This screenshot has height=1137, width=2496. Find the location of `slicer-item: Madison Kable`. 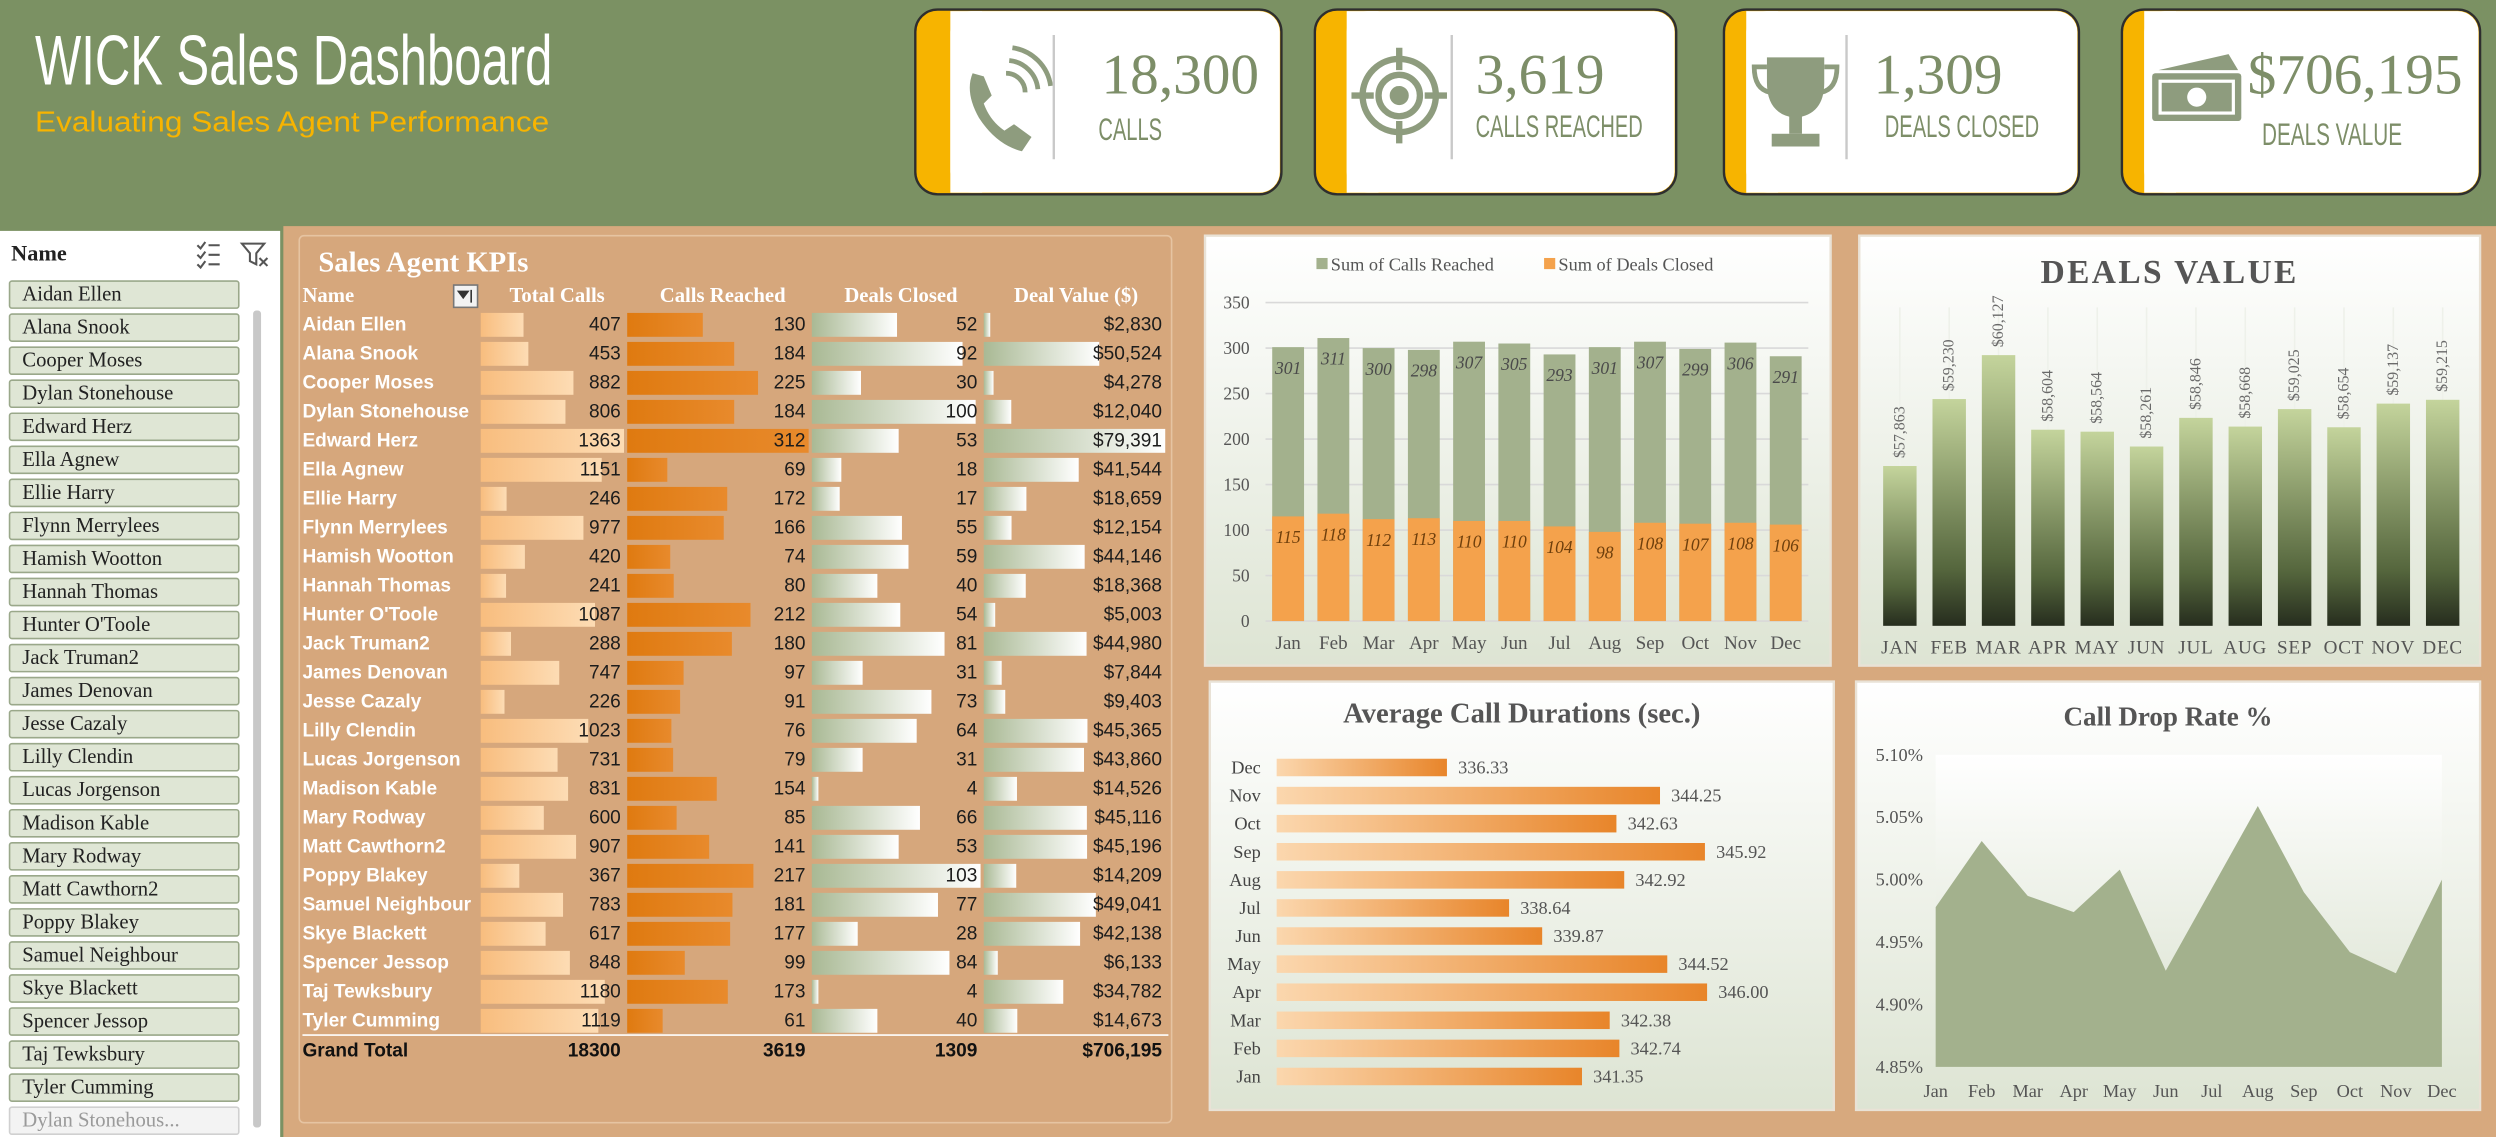

slicer-item: Madison Kable is located at coordinates (124, 823).